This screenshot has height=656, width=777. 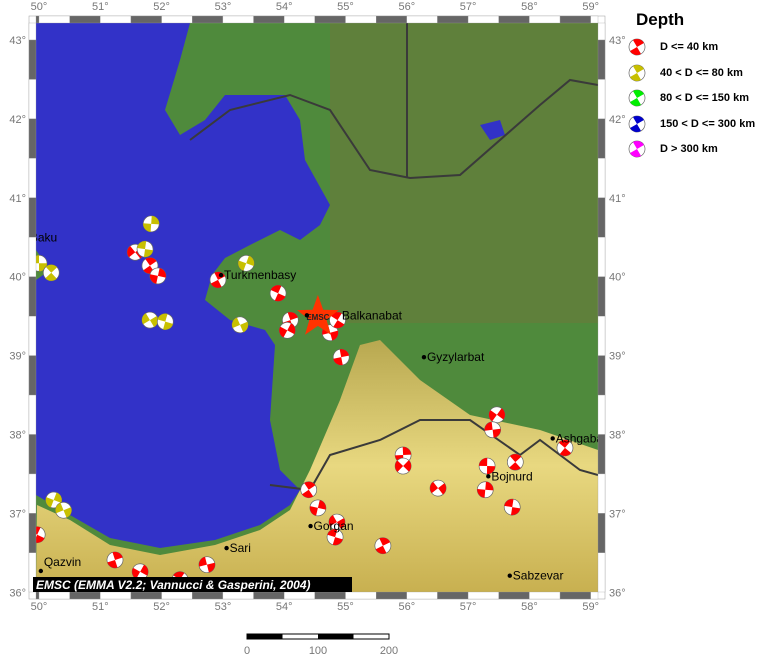 What do you see at coordinates (17, 278) in the screenshot?
I see `lat-tick-label: 40°` at bounding box center [17, 278].